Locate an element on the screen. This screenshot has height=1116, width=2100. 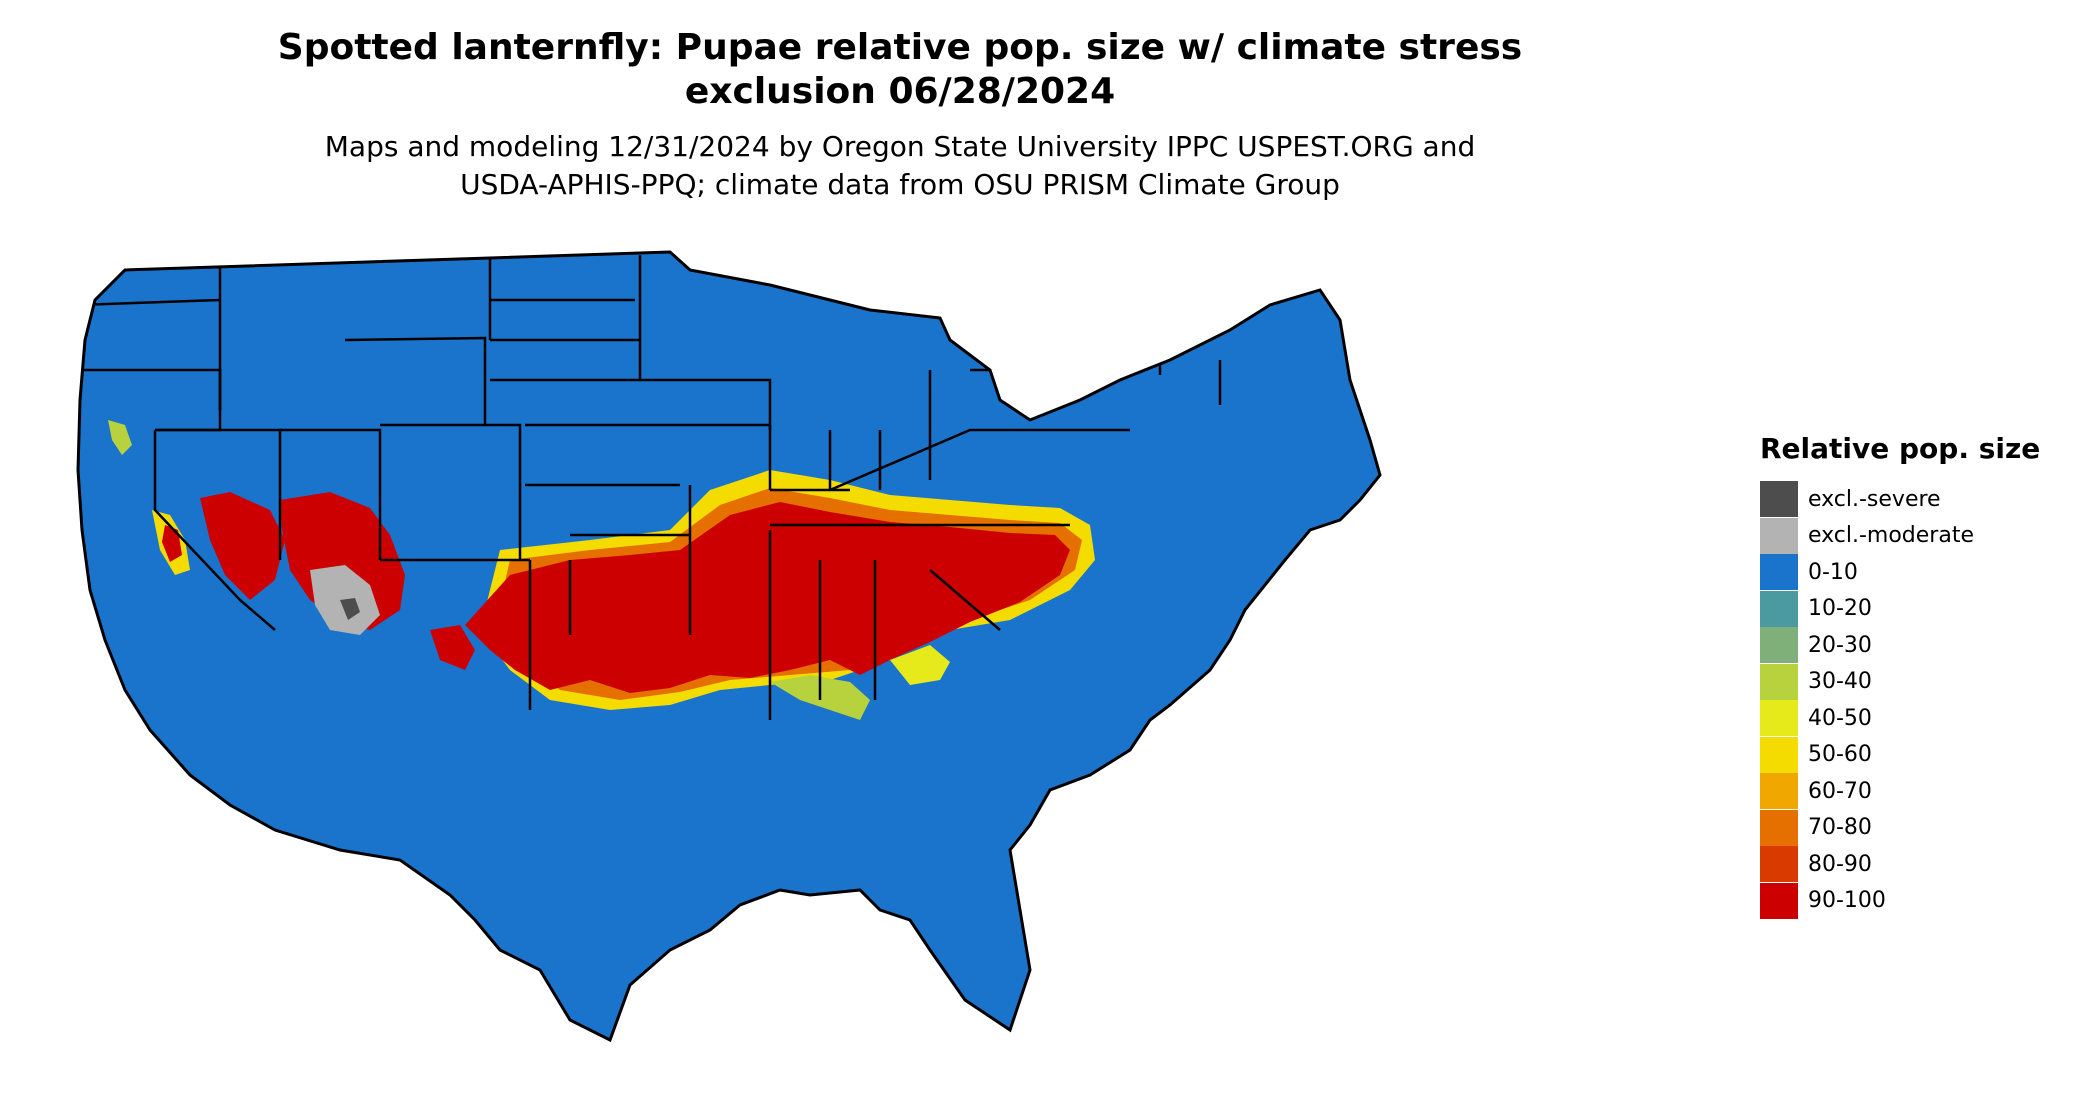
legend-label: 60-70 is located at coordinates (1840, 791).